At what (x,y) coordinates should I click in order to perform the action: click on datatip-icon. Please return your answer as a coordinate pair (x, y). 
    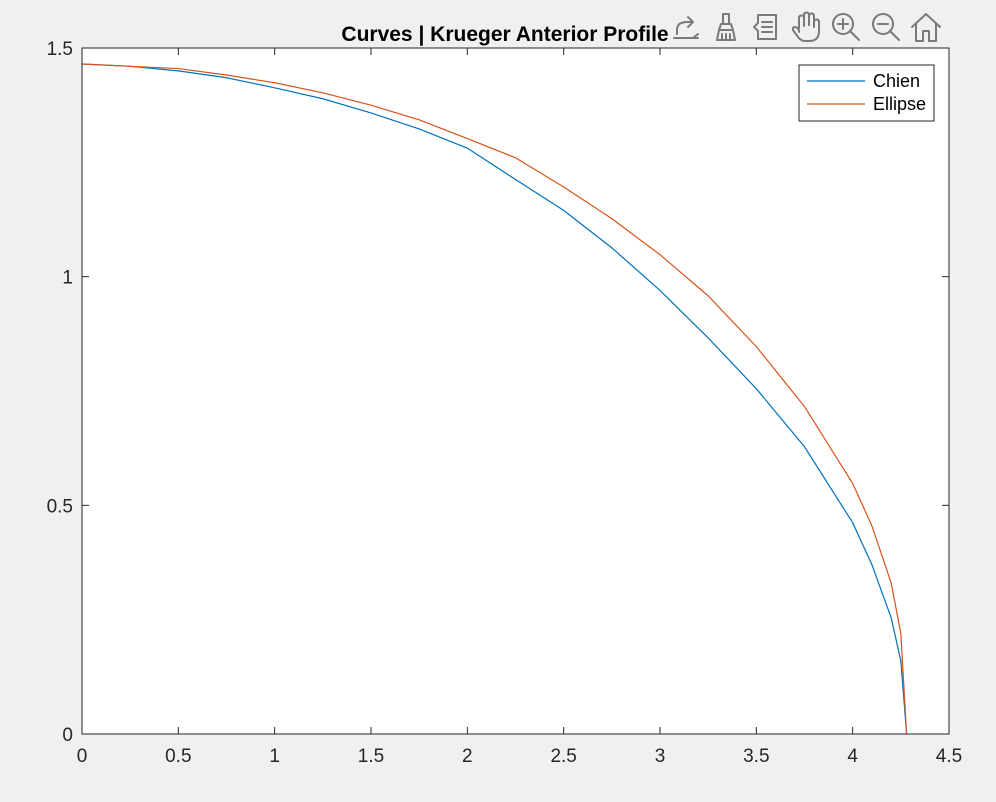
    Looking at the image, I should click on (765, 27).